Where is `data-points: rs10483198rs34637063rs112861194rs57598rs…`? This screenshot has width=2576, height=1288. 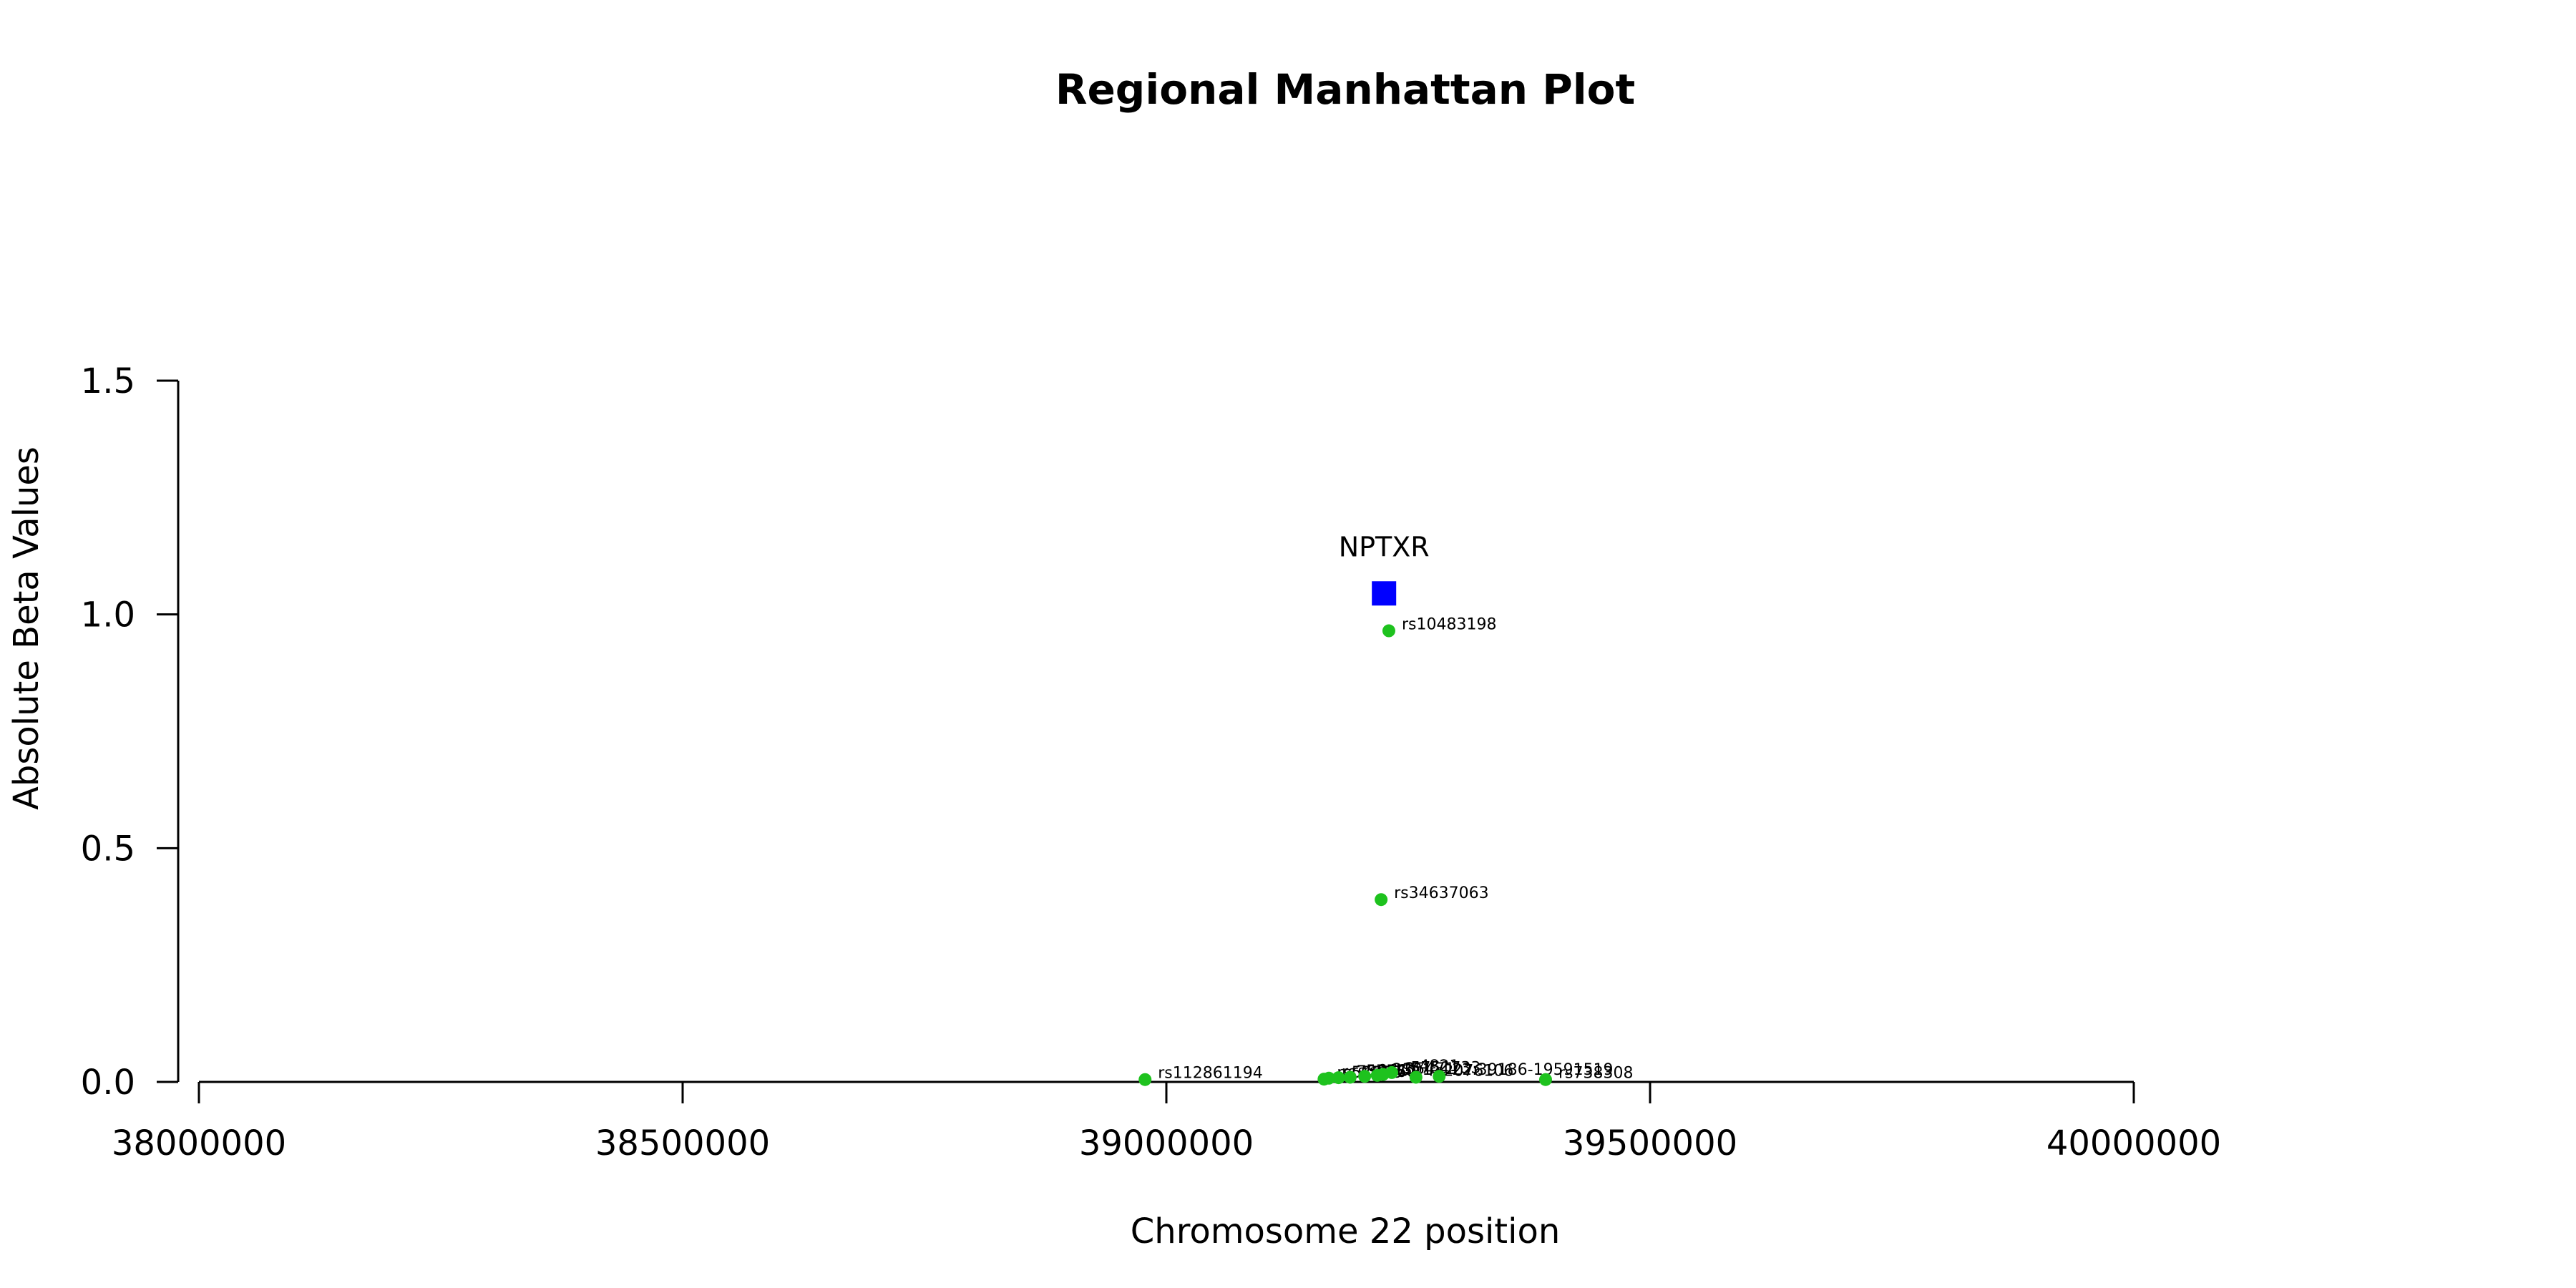
data-points: rs10483198rs34637063rs112861194rs57598rs… is located at coordinates (1386, 808).